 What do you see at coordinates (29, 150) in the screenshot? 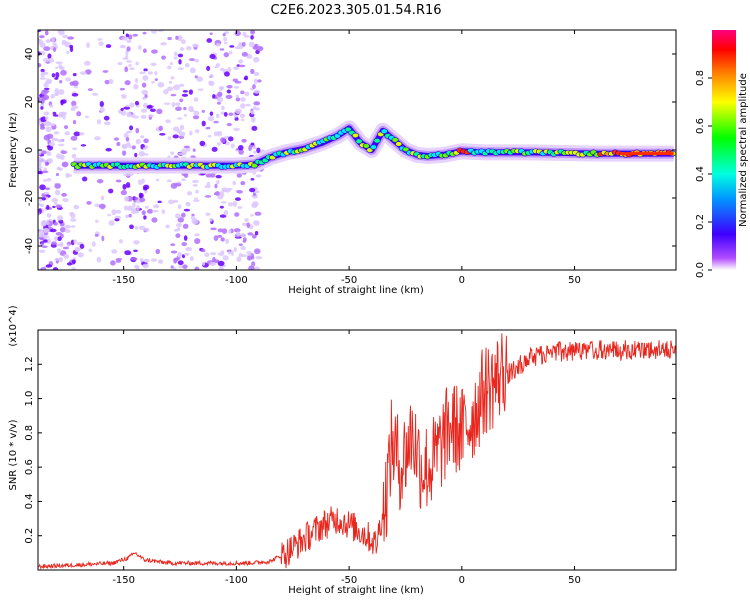
I see `spectrogram-y-tick-label: 0` at bounding box center [29, 150].